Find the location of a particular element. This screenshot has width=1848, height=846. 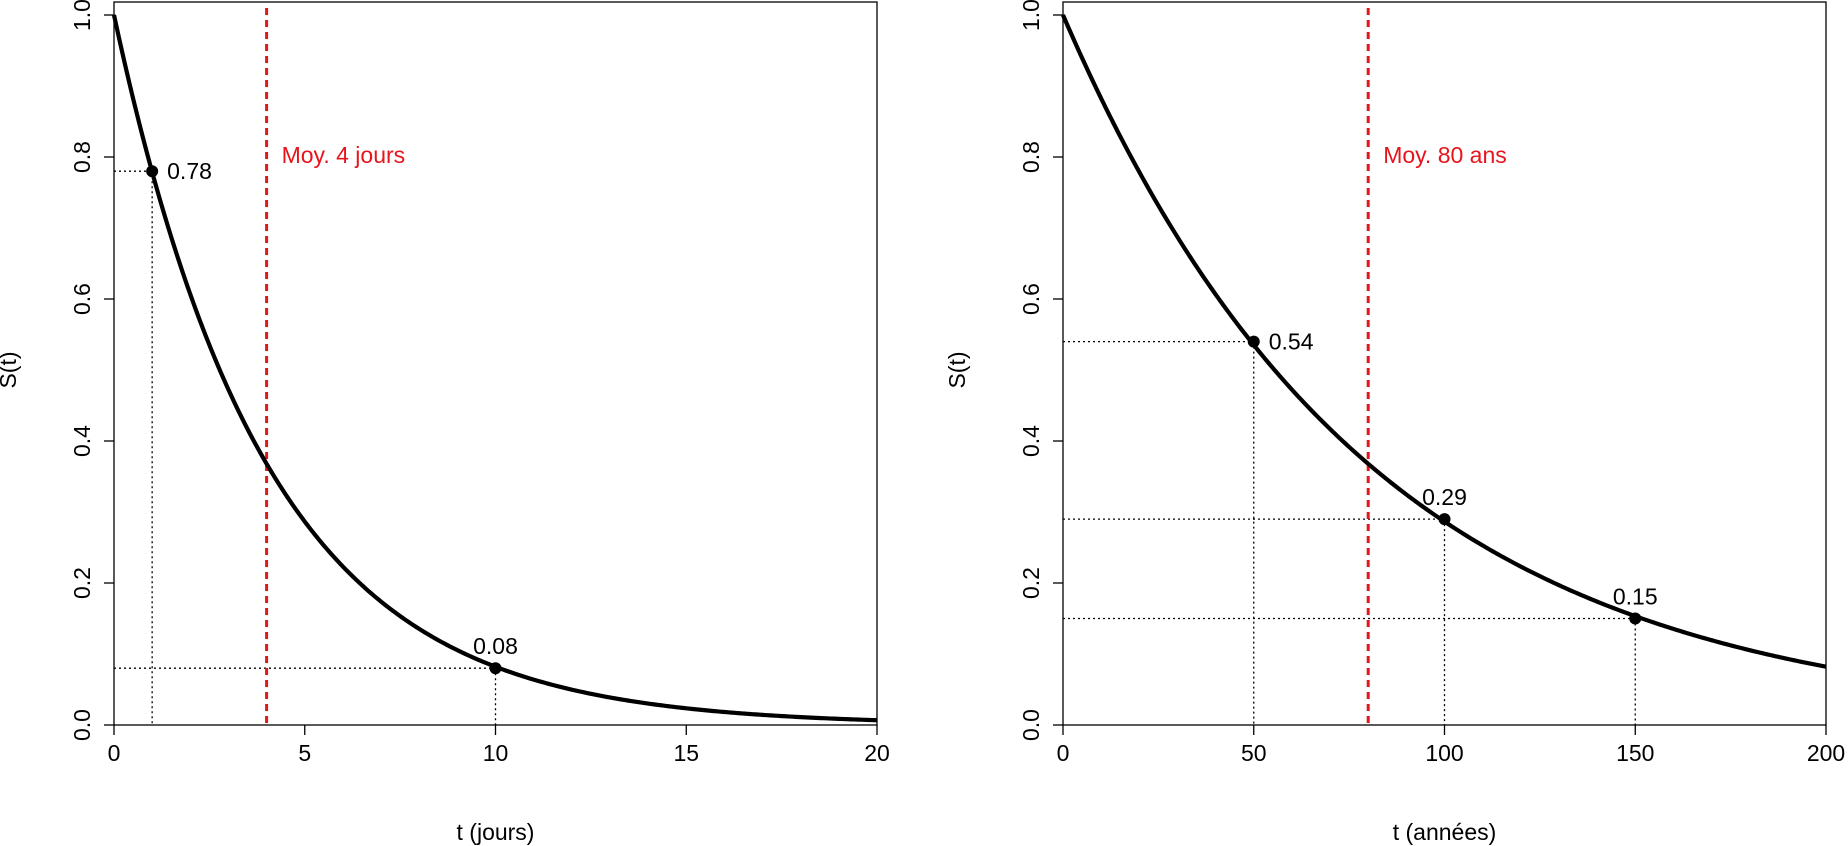

data-point-label: 0.54 is located at coordinates (1291, 342).